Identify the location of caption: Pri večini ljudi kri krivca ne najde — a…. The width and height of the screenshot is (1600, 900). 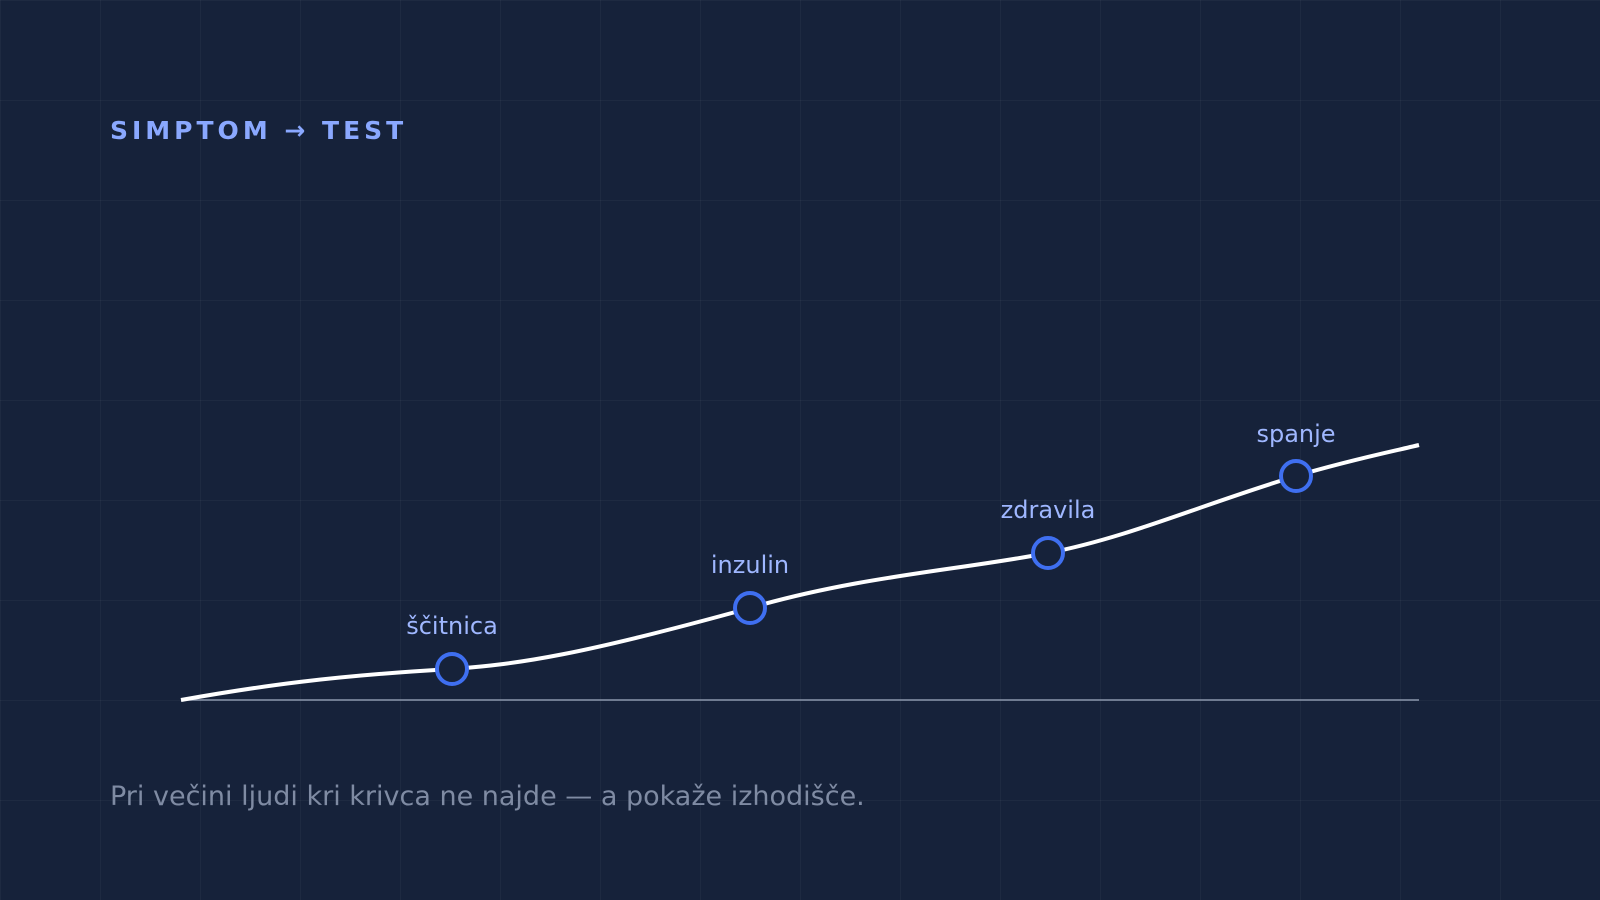
(487, 796).